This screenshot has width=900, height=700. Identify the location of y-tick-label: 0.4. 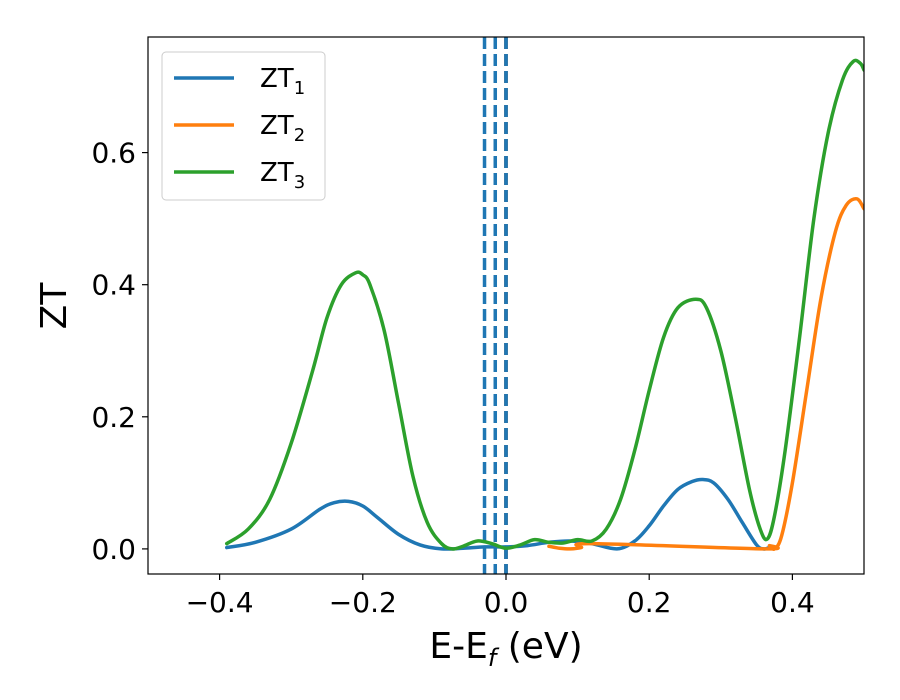
(113, 285).